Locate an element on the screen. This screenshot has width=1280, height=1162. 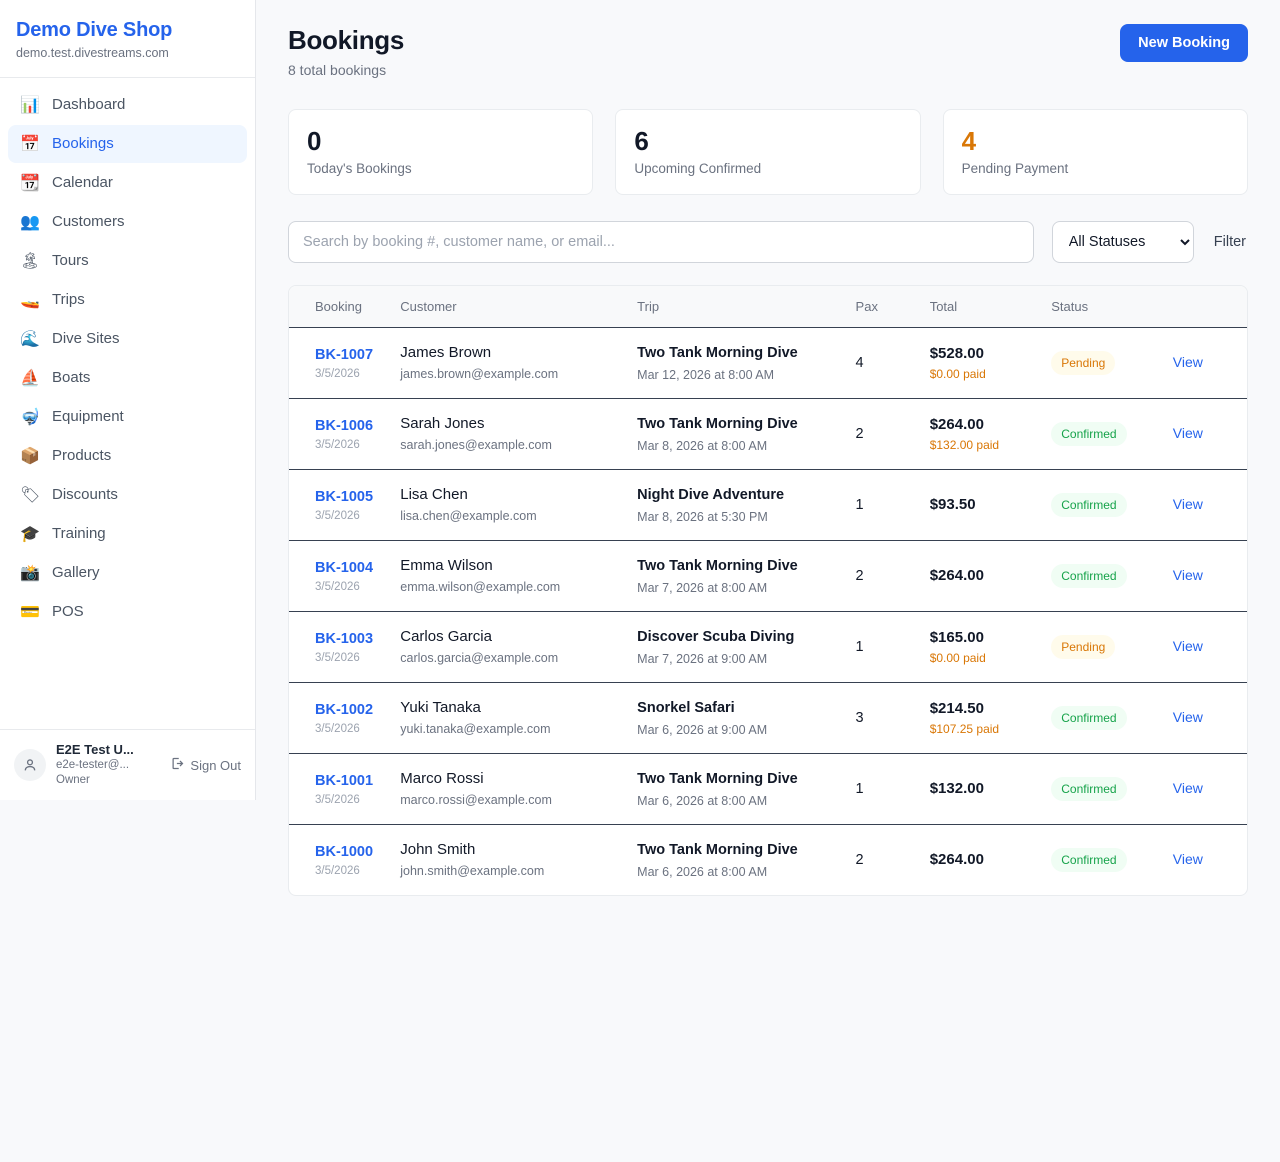
sidebar-item-label: Training is located at coordinates (79, 533).